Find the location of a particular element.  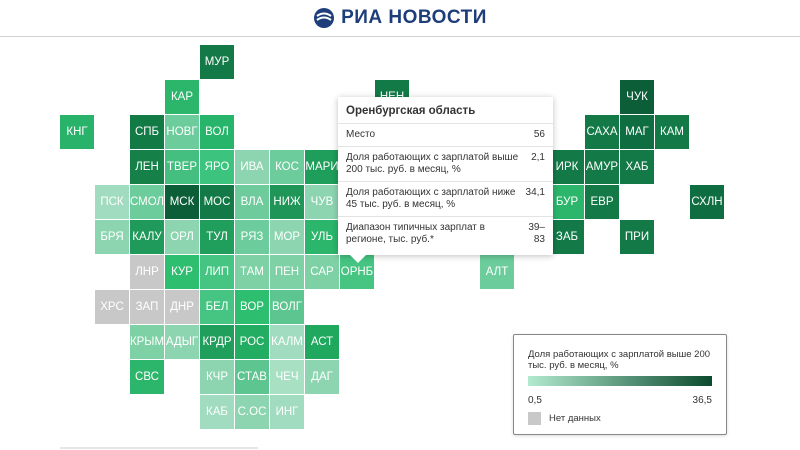

region-cell: ДАГ is located at coordinates (322, 377).